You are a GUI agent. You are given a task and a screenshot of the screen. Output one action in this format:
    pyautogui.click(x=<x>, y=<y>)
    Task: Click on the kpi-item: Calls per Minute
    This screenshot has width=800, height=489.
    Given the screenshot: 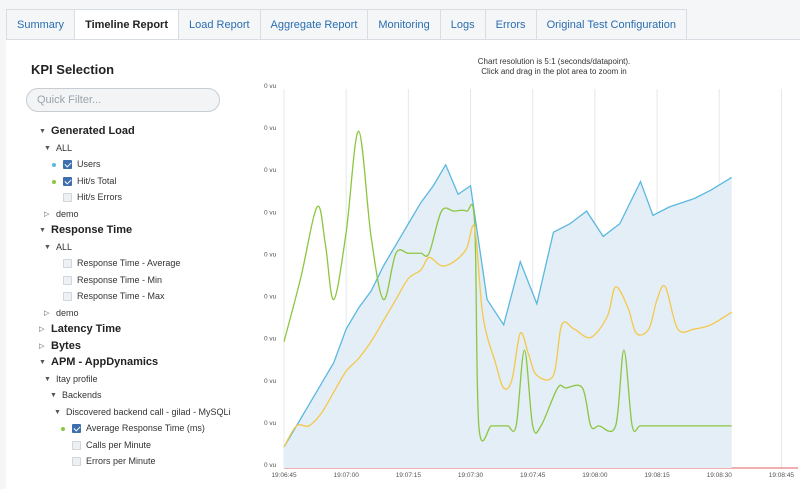 What is the action you would take?
    pyautogui.click(x=125, y=446)
    